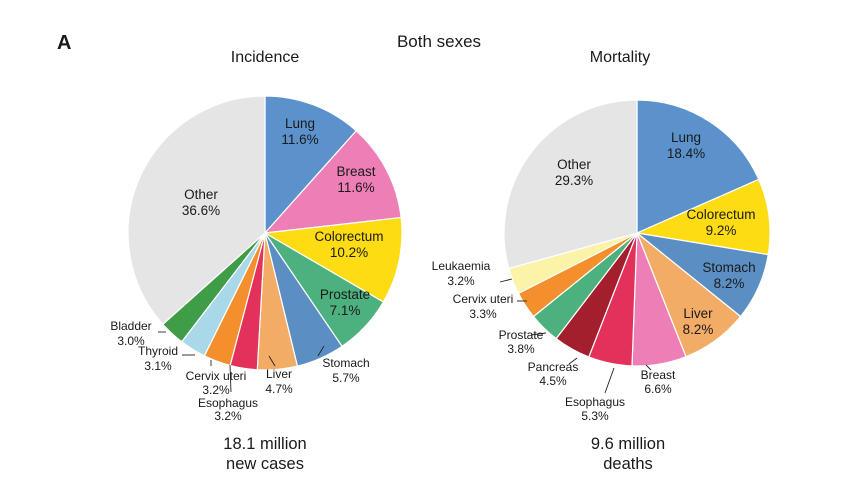  I want to click on slice-percent-leukaemia: 3.2%, so click(461, 281).